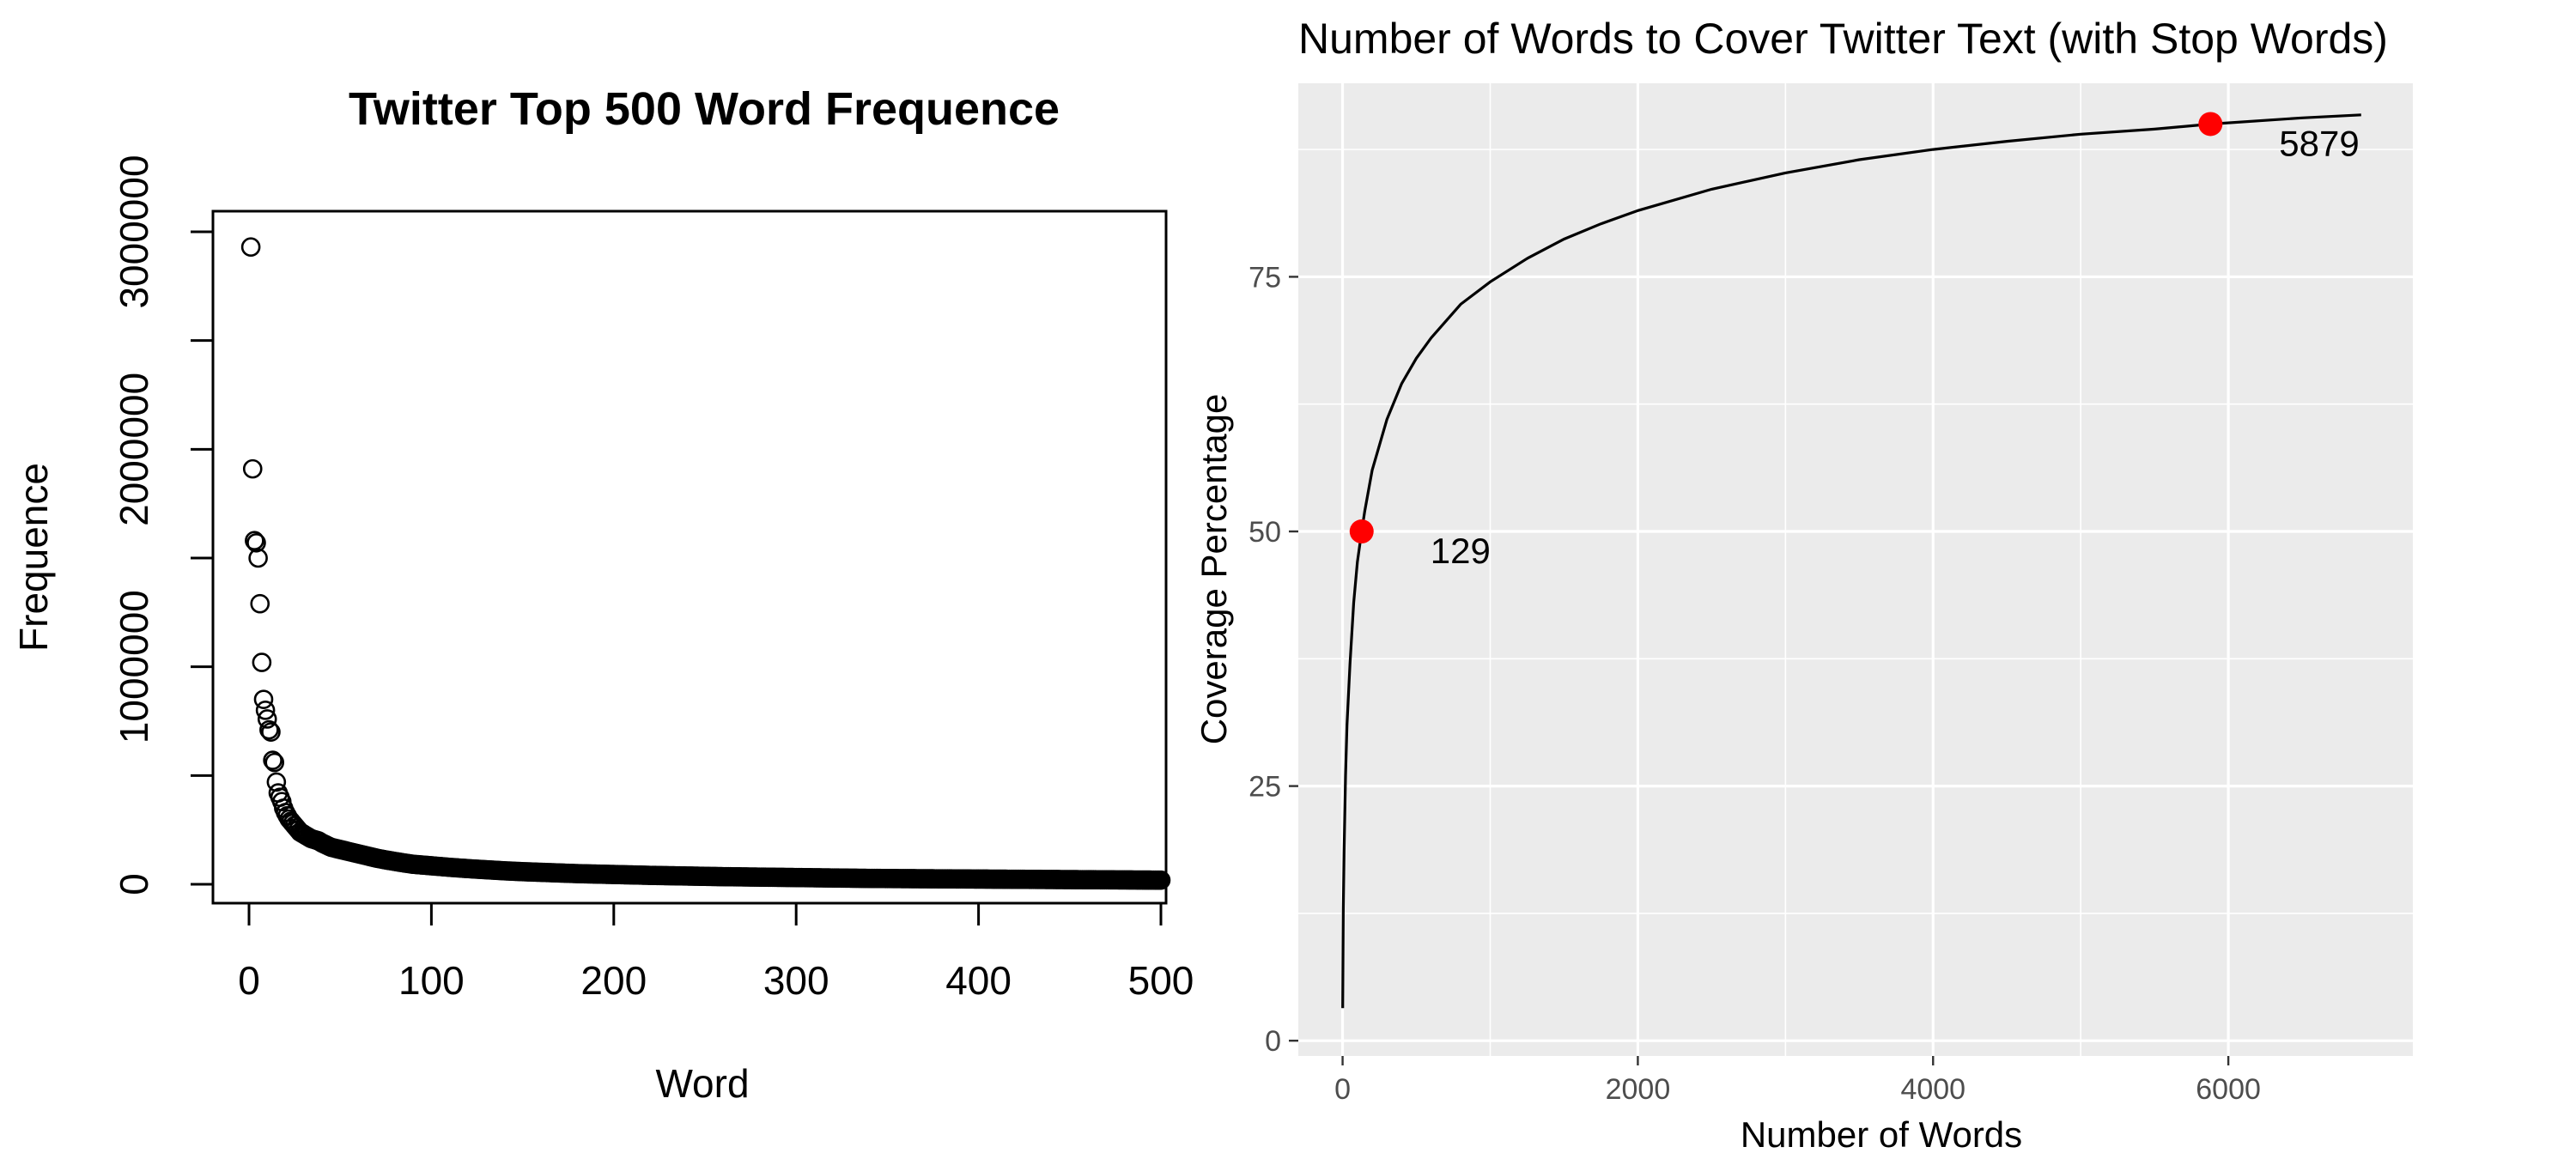  I want to click on right-x-axis: 0 2000 4000 6000, so click(1798, 1081).